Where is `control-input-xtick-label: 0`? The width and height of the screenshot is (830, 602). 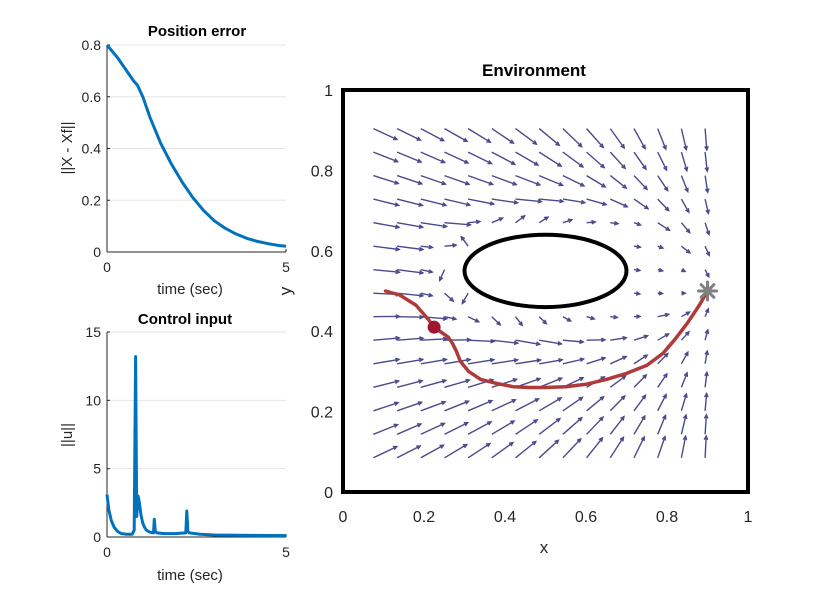
control-input-xtick-label: 0 is located at coordinates (107, 552).